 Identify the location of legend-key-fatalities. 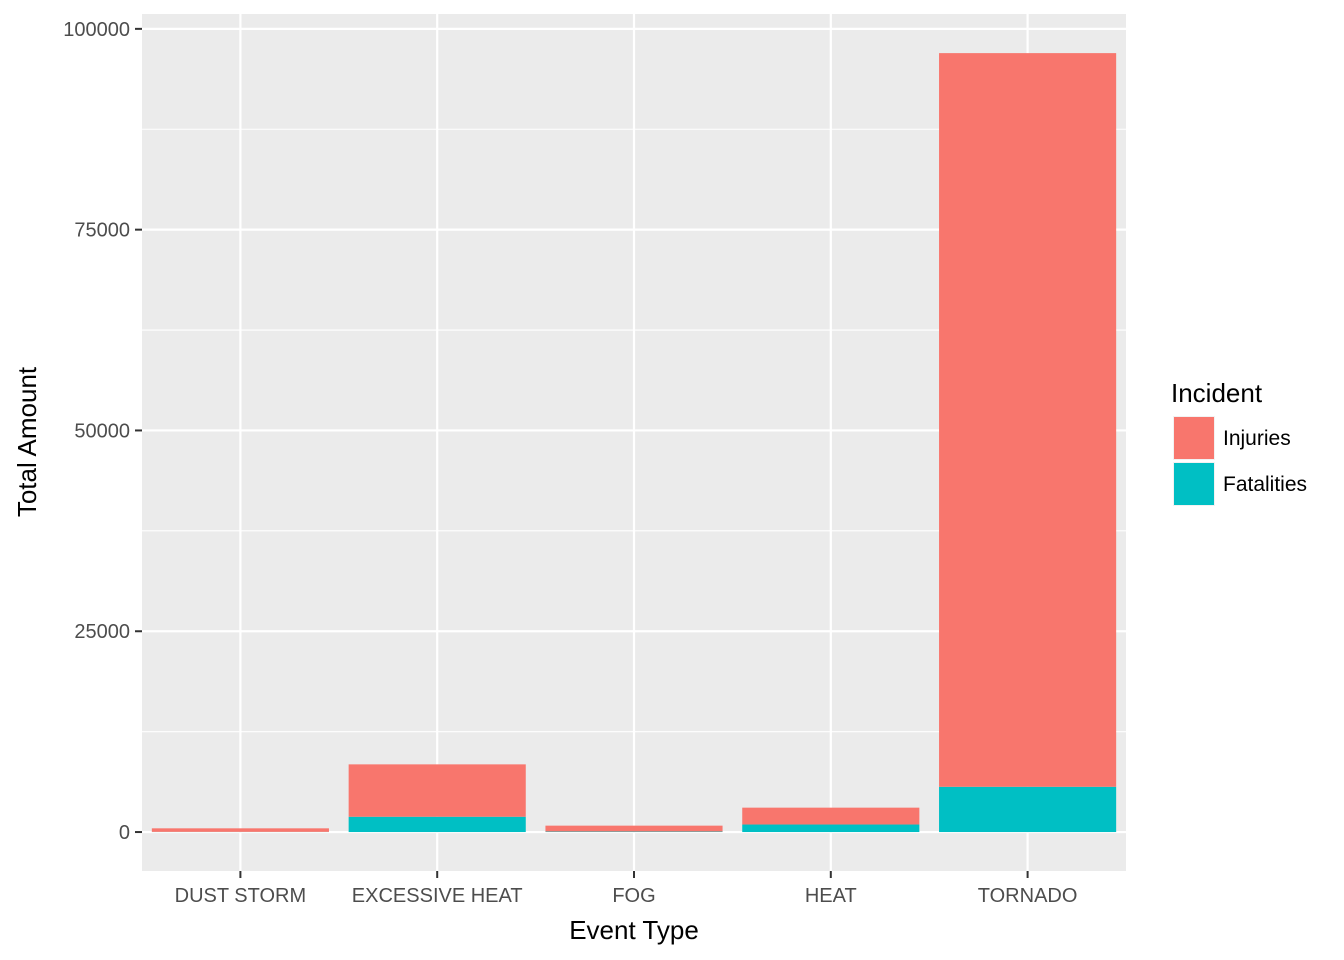
(1194, 484).